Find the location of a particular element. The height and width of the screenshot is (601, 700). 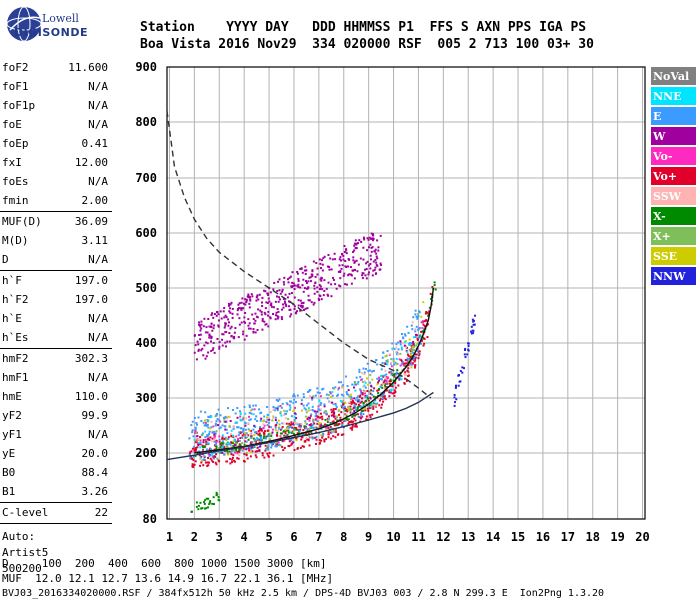

param-label: hmF1 is located at coordinates (15, 377).